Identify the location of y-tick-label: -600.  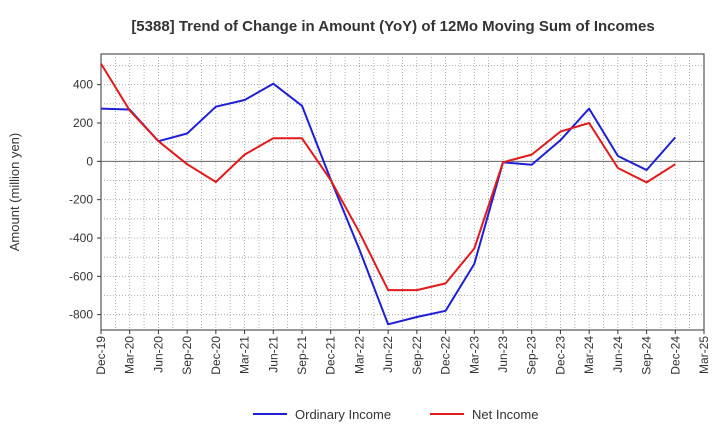
(81, 276).